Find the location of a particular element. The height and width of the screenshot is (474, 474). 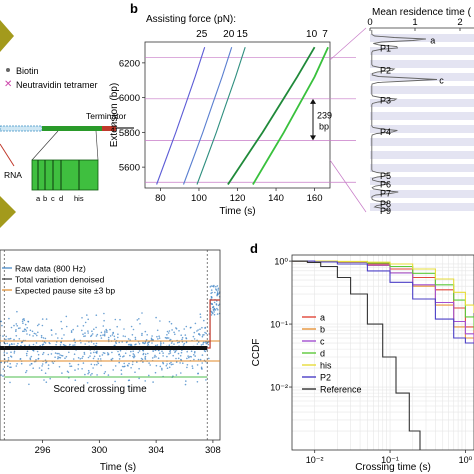

y-tick-label-1: 10⁻¹ is located at coordinates (279, 325).